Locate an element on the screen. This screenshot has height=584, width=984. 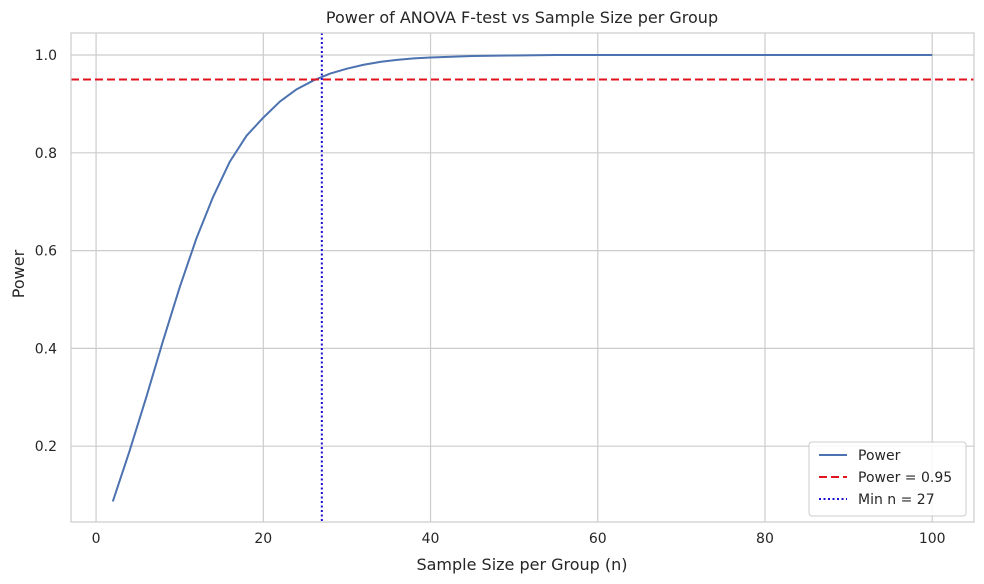
y-tick-label: 1.0 is located at coordinates (46, 56).